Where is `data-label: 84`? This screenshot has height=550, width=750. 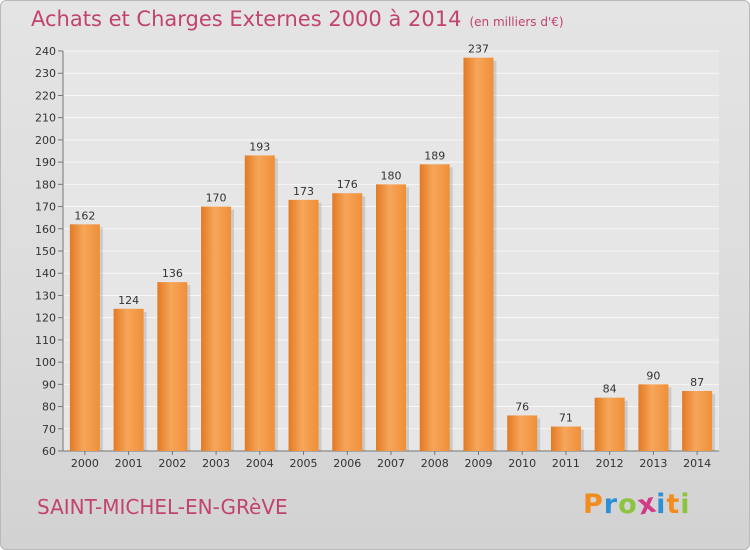
data-label: 84 is located at coordinates (610, 389).